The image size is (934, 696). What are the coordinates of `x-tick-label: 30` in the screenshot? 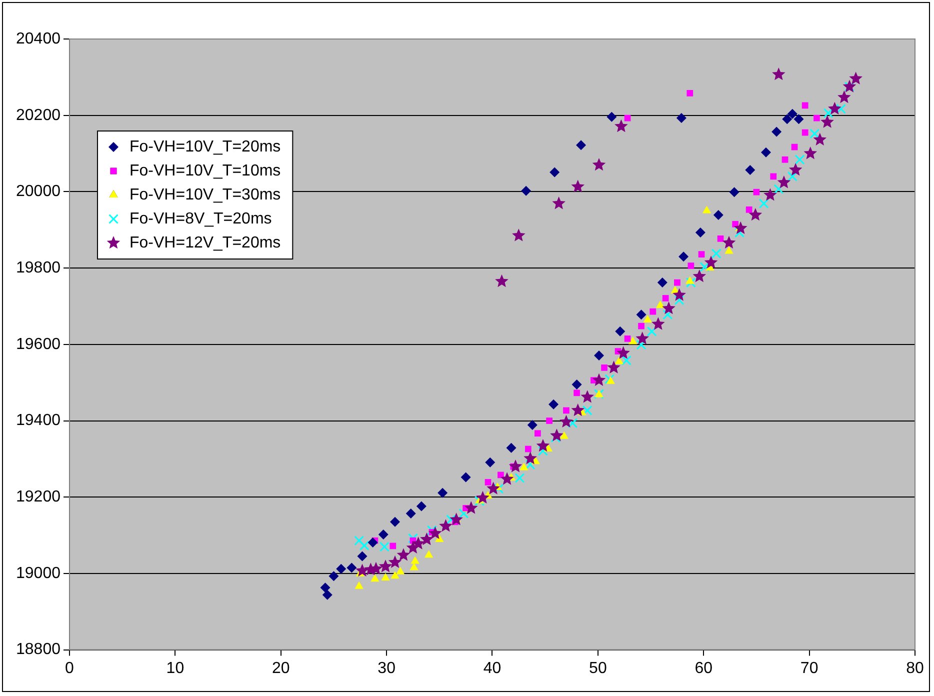 It's located at (387, 668).